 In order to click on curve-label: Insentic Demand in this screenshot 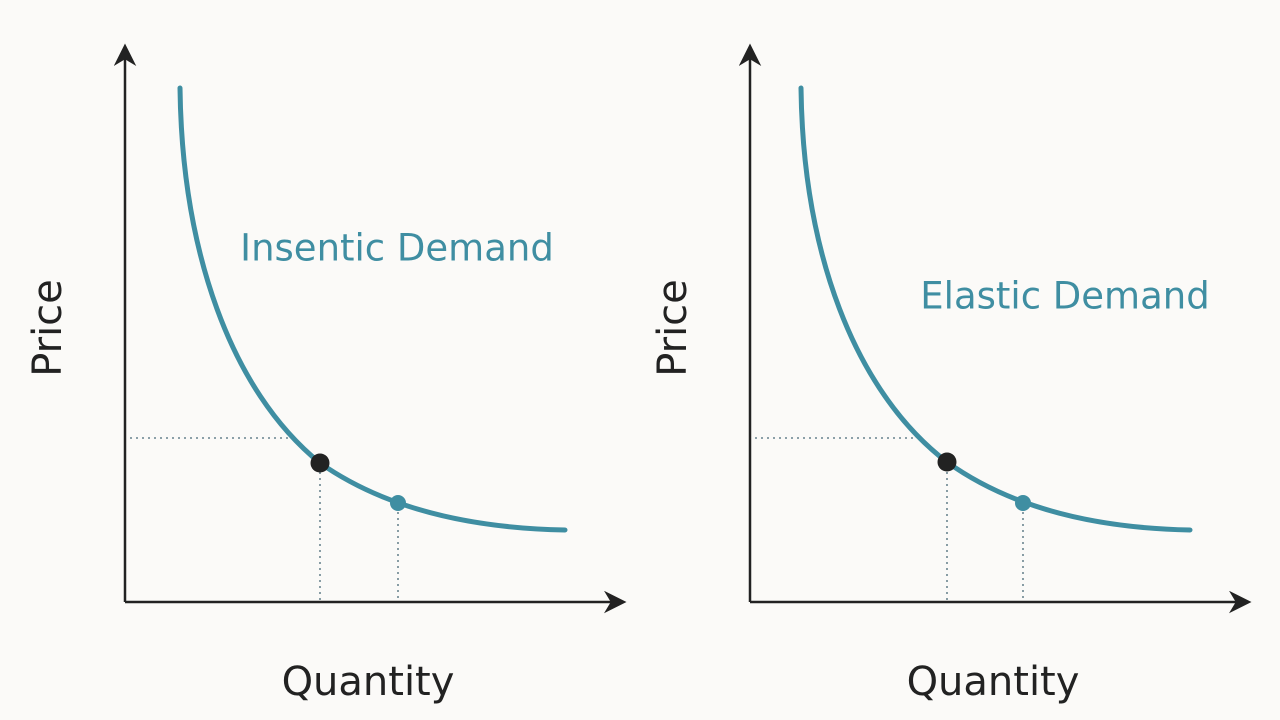, I will do `click(397, 248)`.